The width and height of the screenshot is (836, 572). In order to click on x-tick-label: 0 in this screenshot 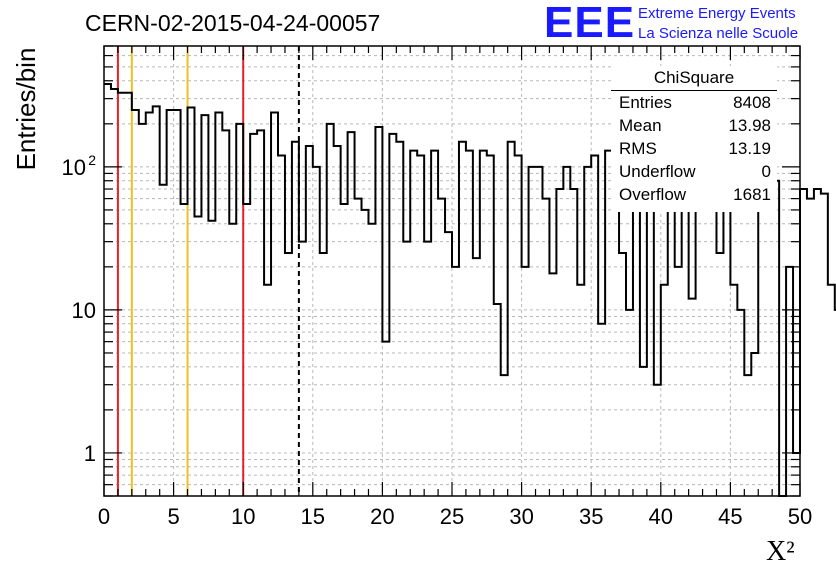, I will do `click(104, 516)`.